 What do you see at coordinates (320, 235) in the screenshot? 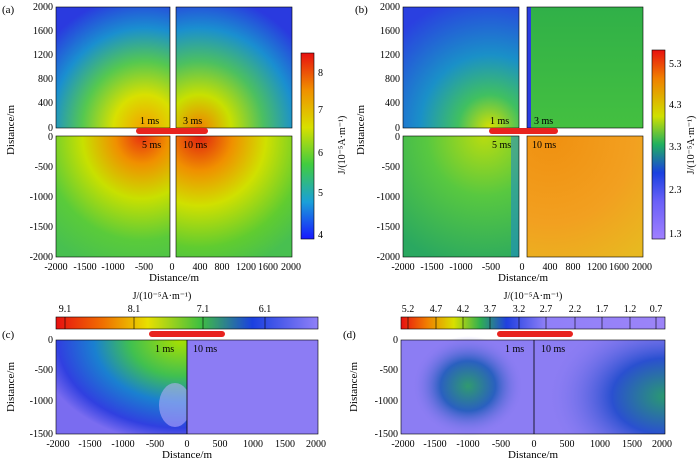
I see `panel-a-cbar-tick: 4` at bounding box center [320, 235].